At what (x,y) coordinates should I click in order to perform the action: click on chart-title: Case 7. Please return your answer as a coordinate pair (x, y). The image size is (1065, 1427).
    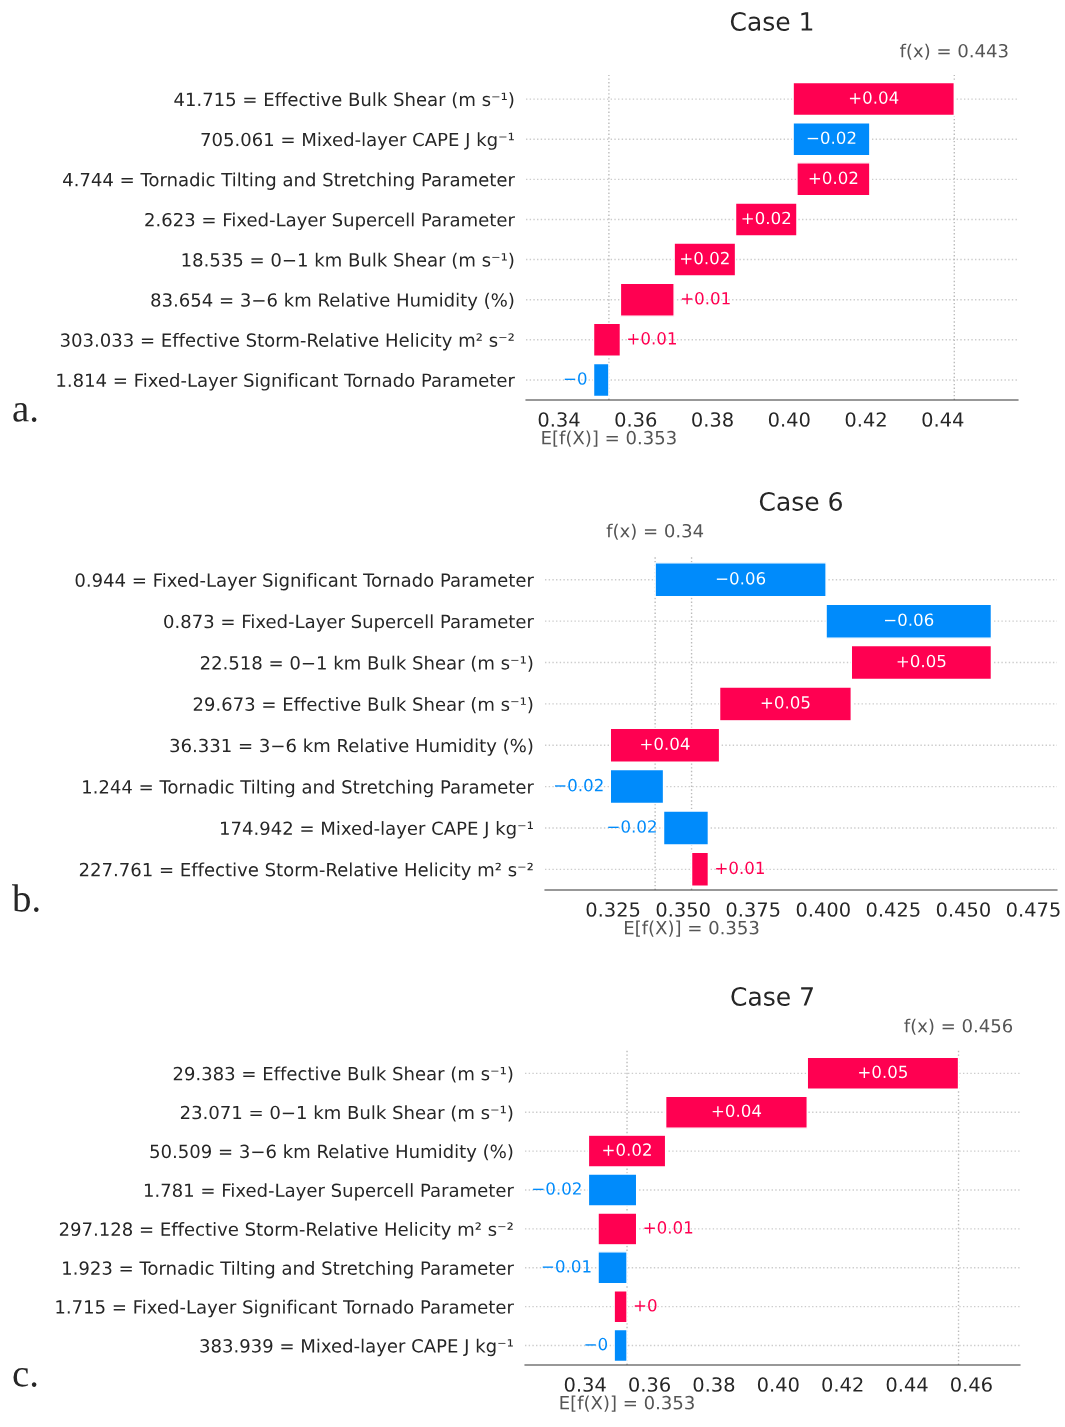
    Looking at the image, I should click on (772, 996).